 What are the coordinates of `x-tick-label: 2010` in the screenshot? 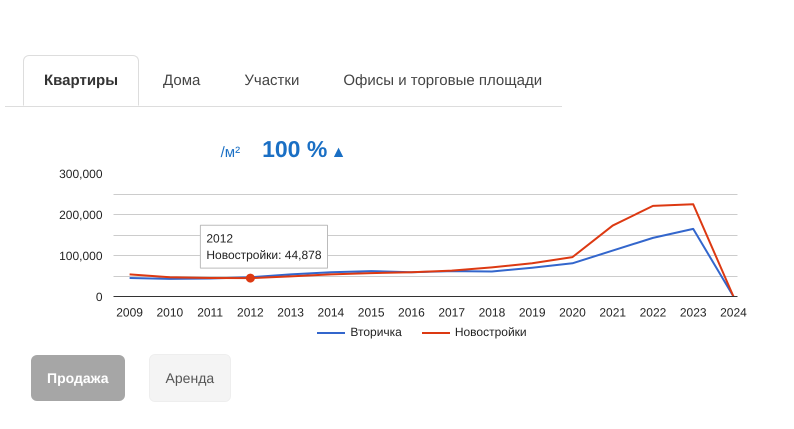 It's located at (170, 313).